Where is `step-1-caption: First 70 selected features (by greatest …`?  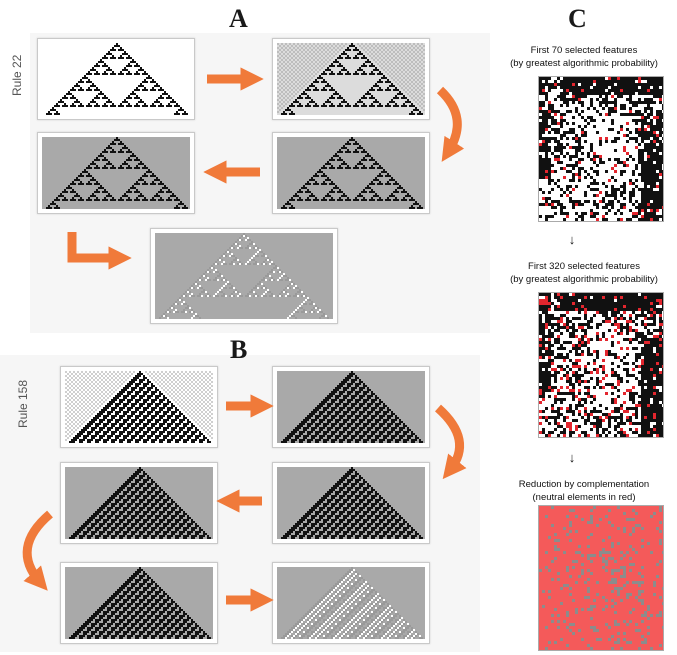 step-1-caption: First 70 selected features (by greatest … is located at coordinates (584, 57).